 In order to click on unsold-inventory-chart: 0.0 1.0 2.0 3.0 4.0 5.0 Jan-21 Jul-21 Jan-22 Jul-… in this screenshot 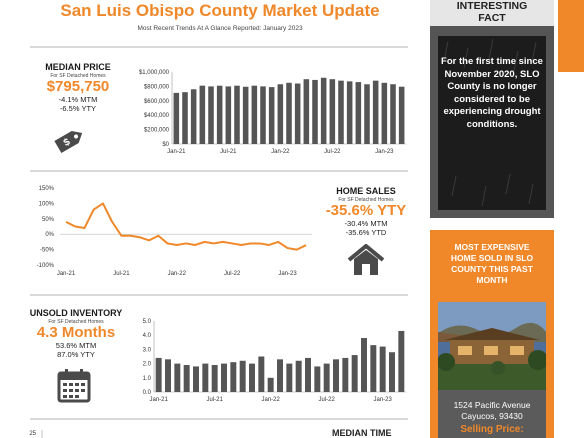, I will do `click(274, 361)`.